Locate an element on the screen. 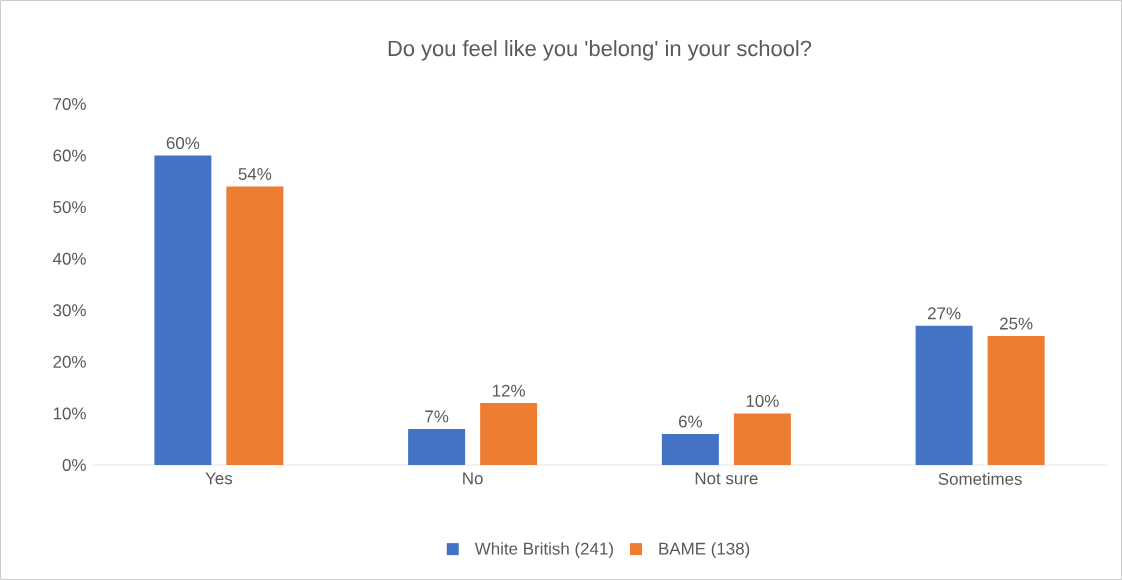 The image size is (1122, 580). data-label: 25% is located at coordinates (1016, 323).